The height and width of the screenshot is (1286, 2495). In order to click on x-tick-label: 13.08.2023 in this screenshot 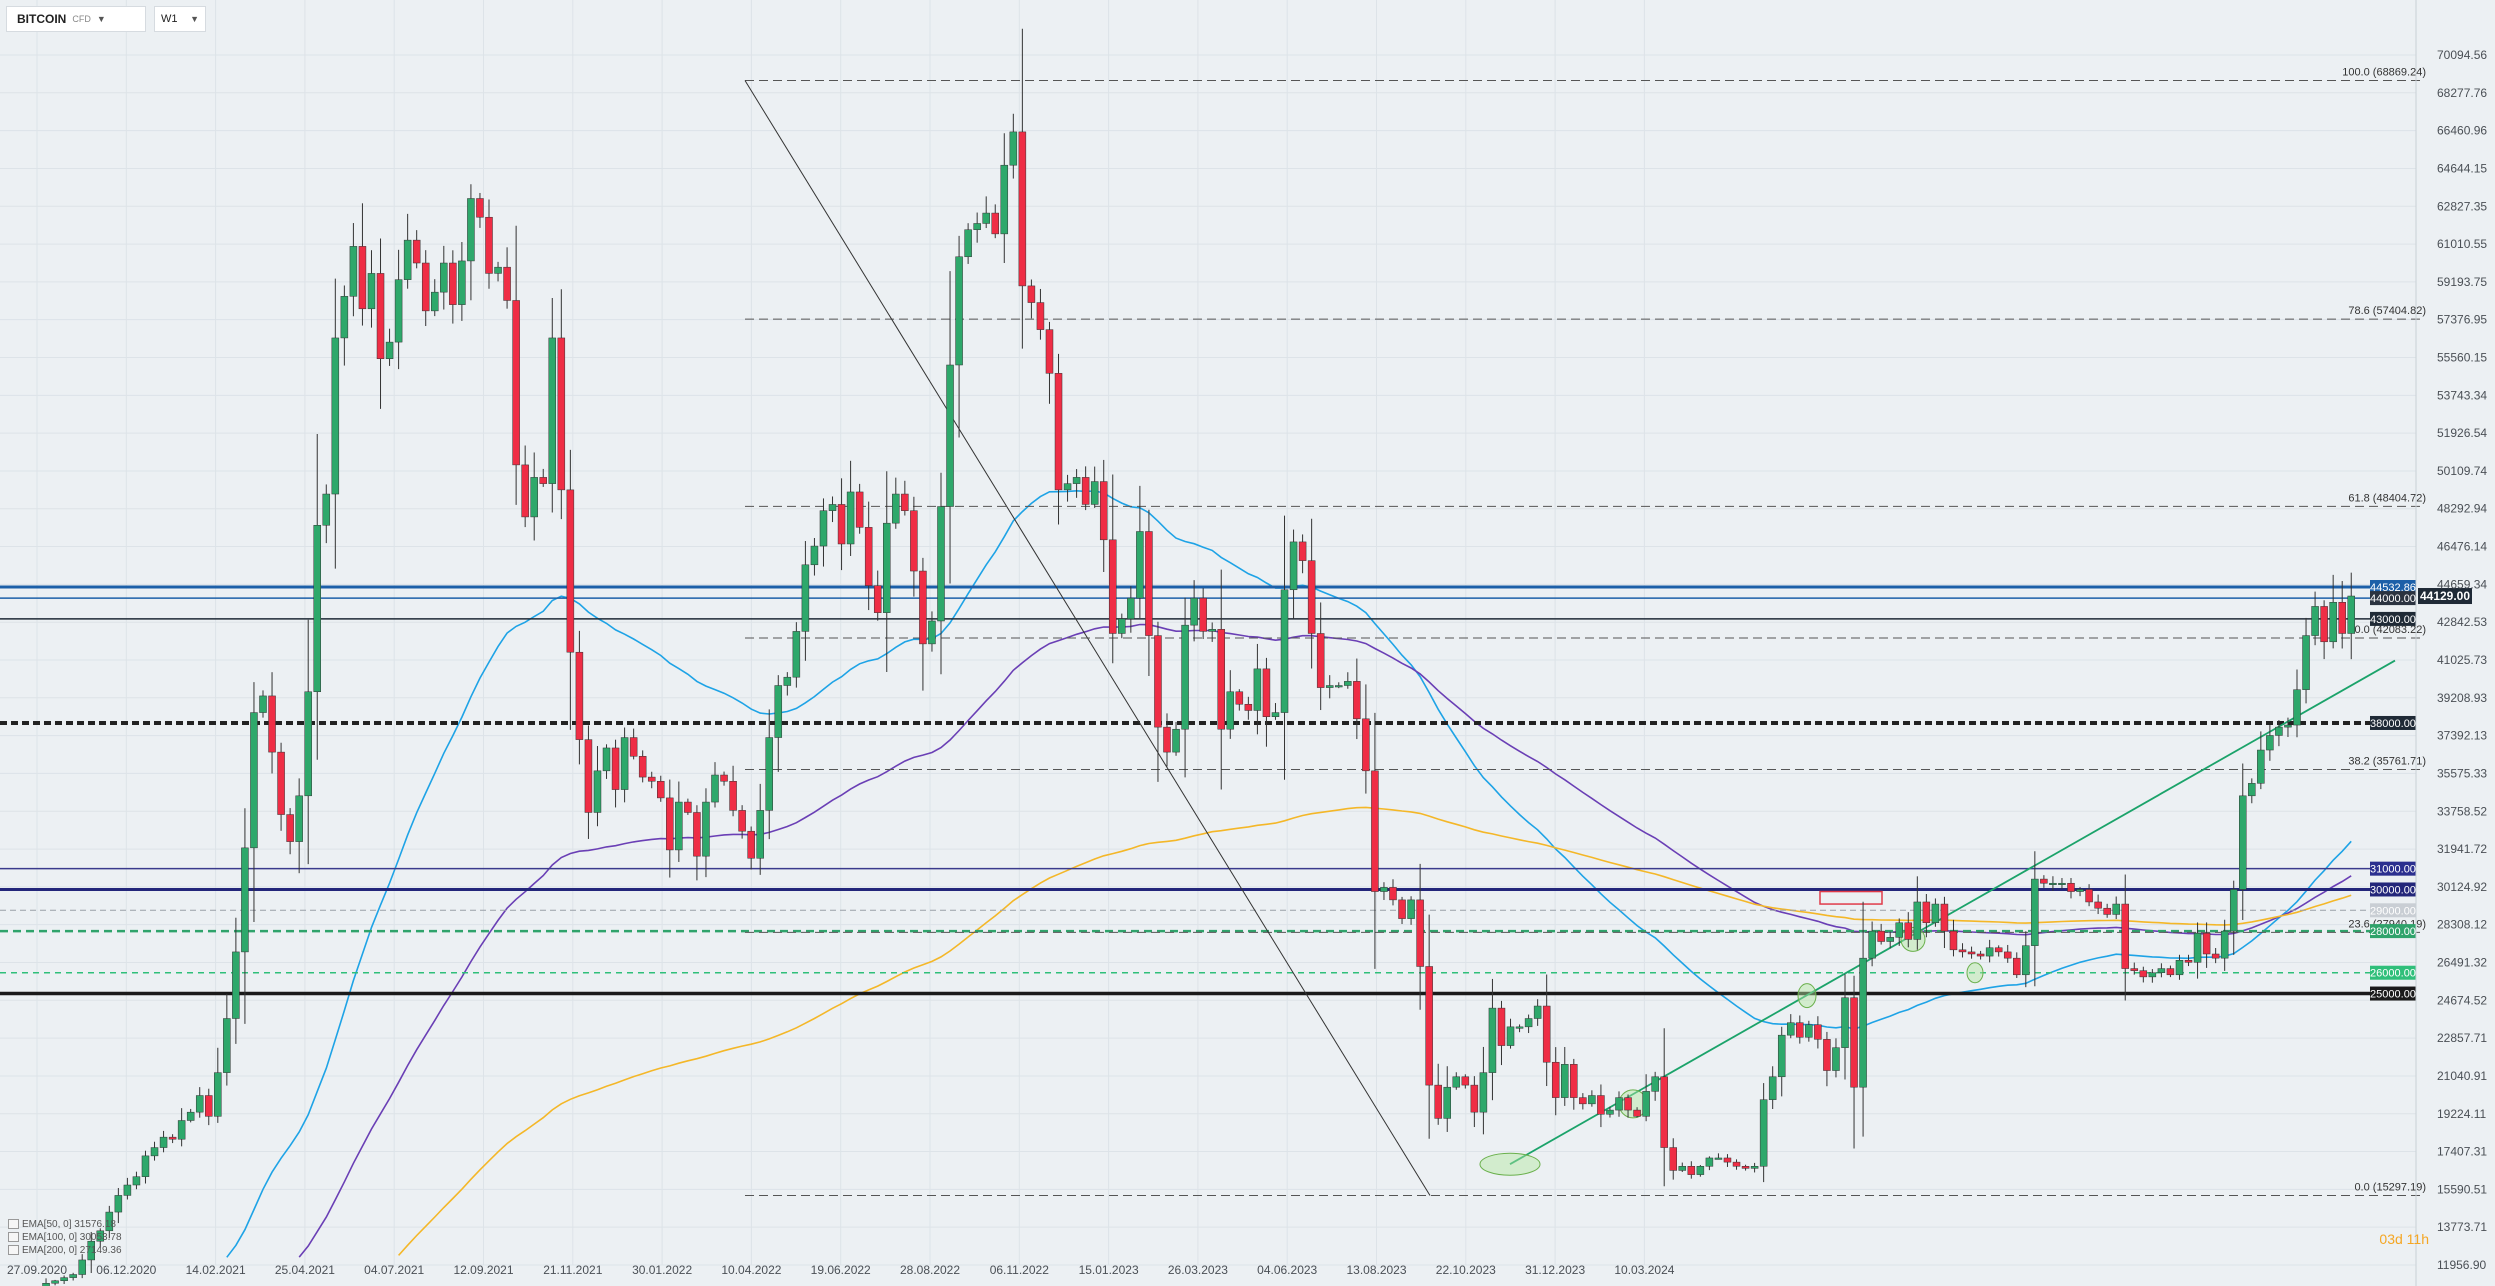, I will do `click(1376, 1270)`.